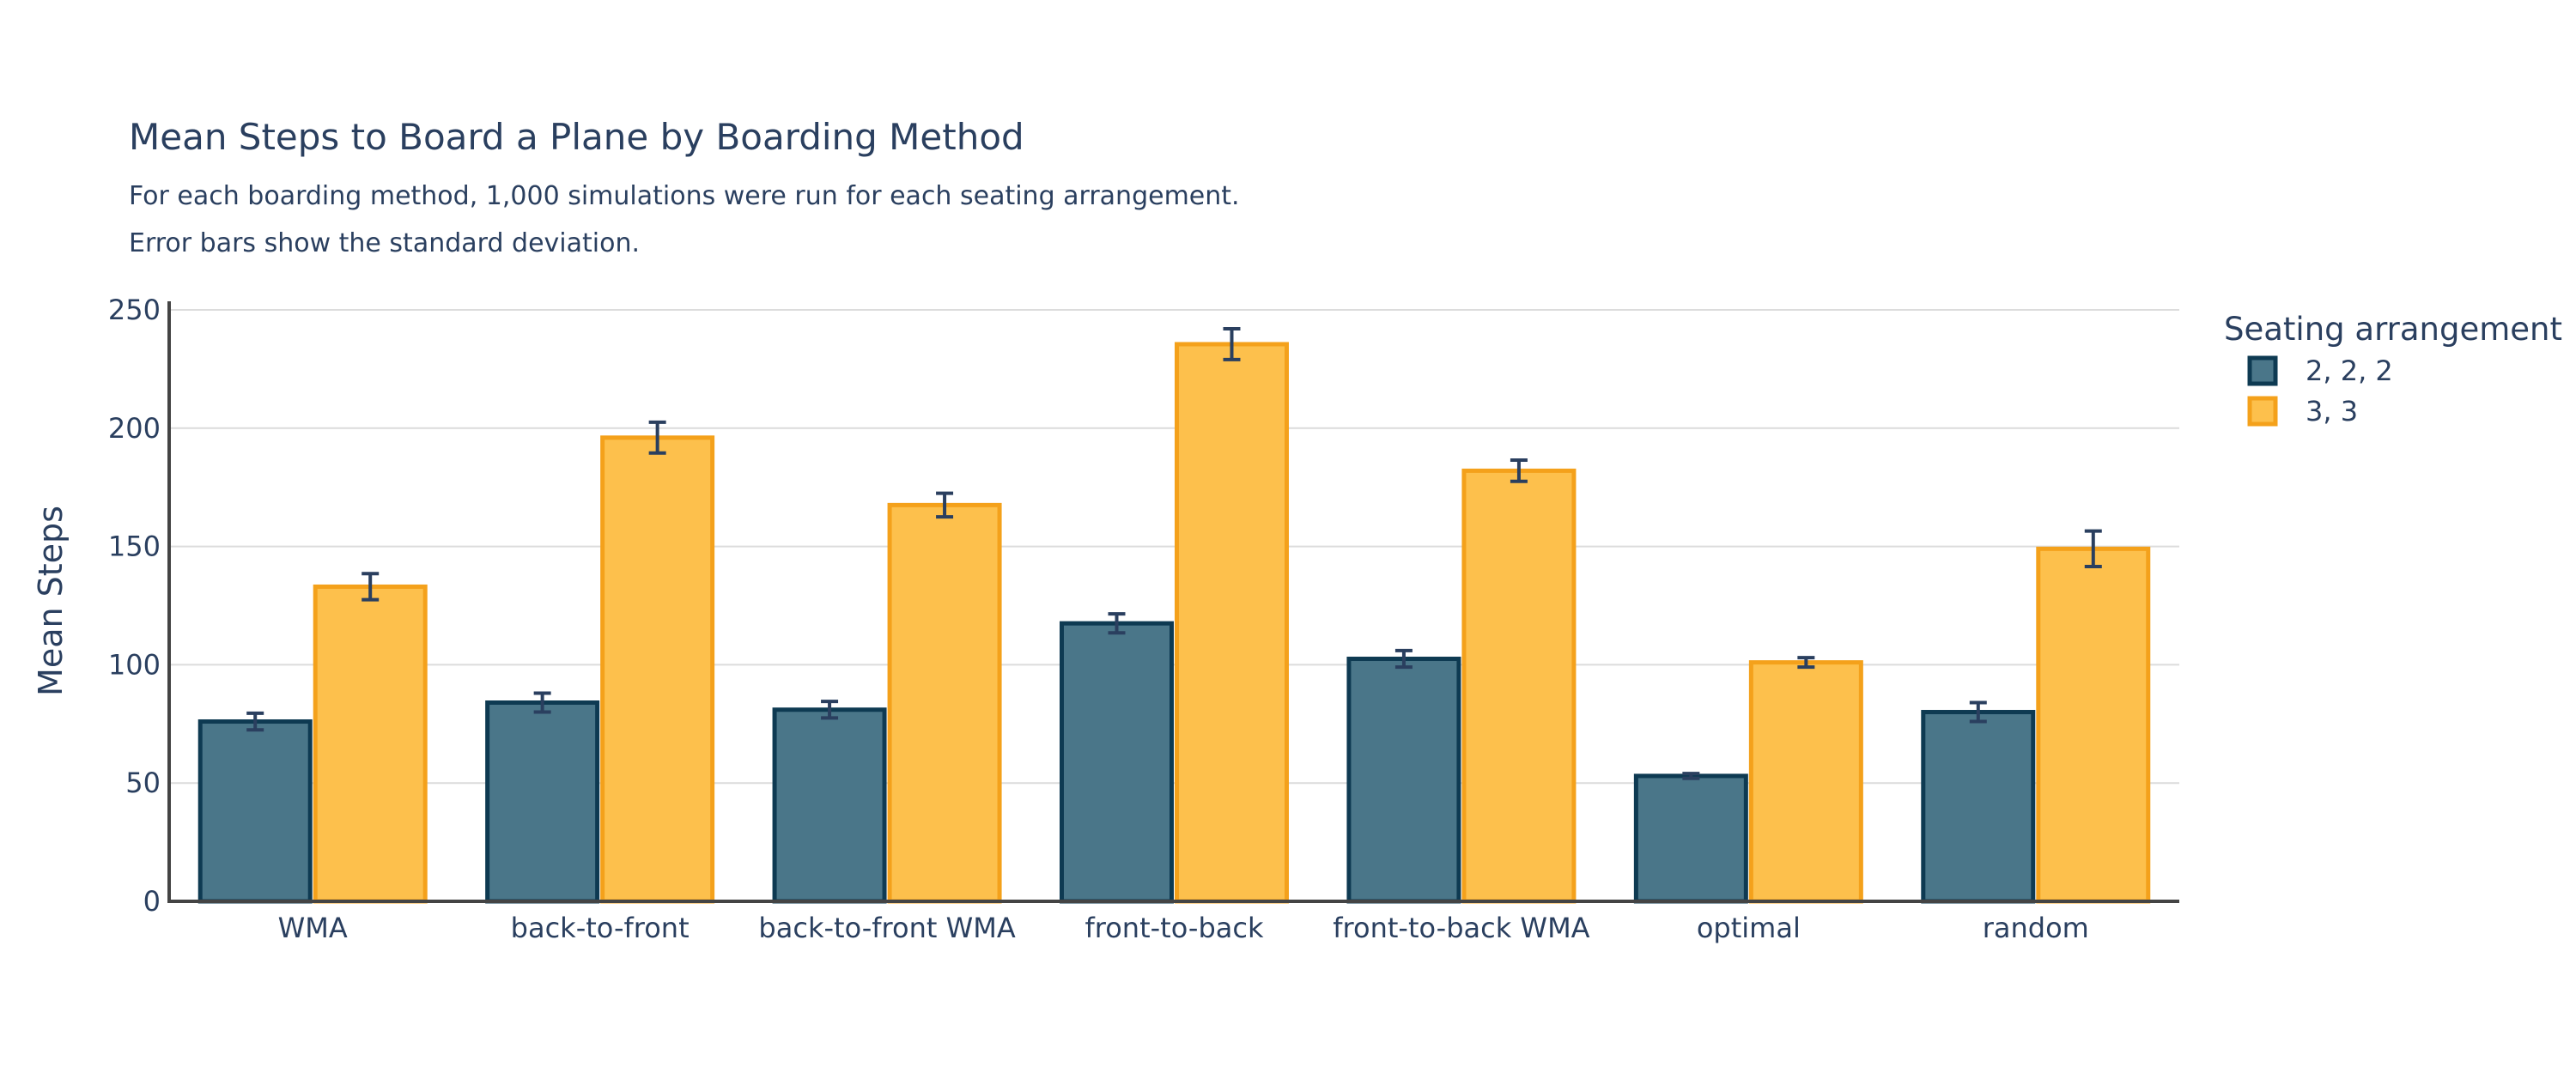 Image resolution: width=2576 pixels, height=1073 pixels. I want to click on legend-item: 2, 2, 2, so click(2320, 371).